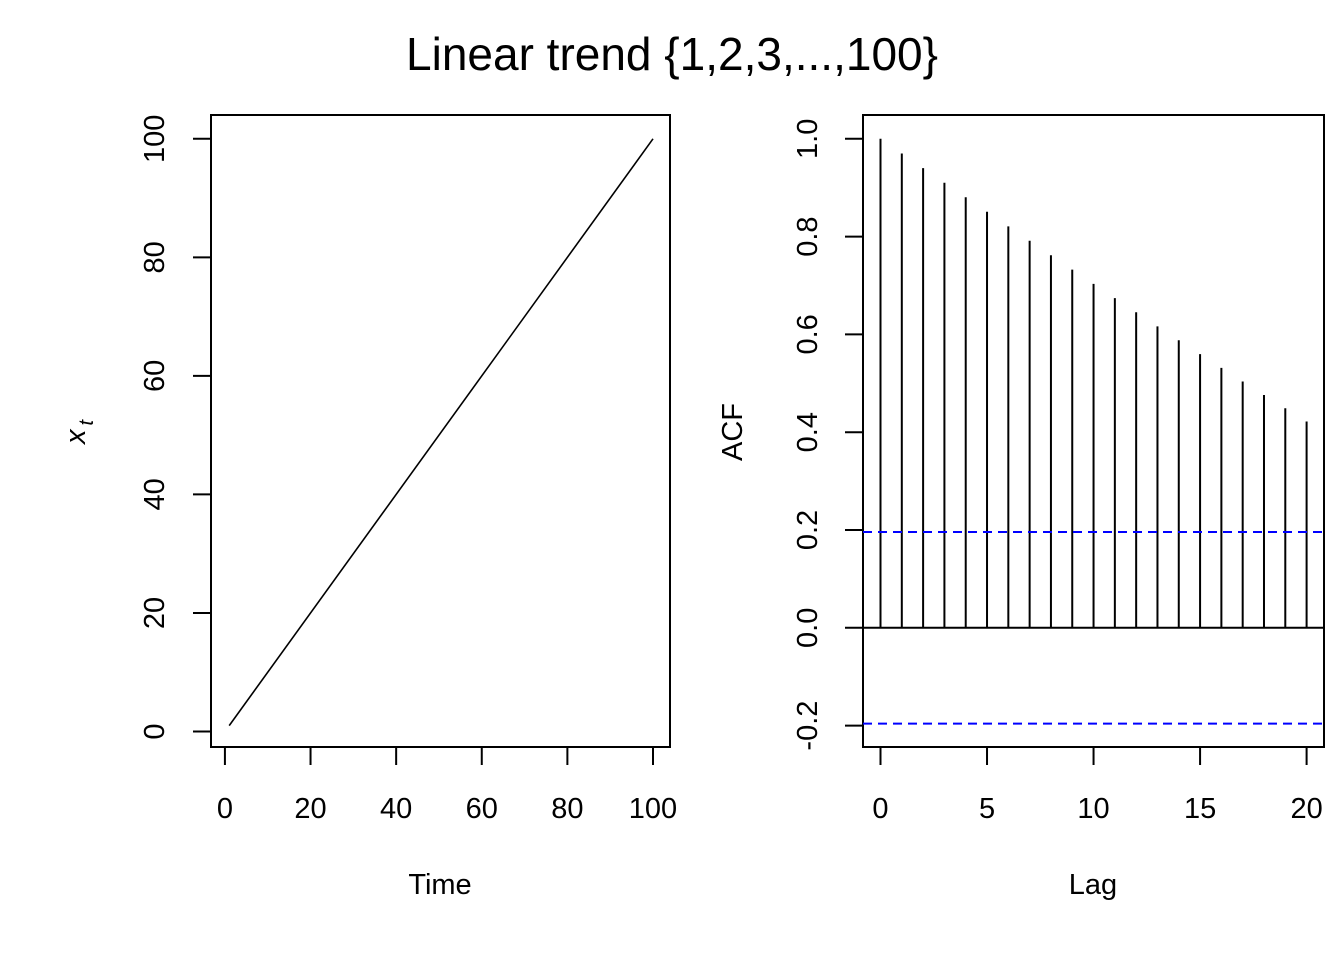  Describe the element at coordinates (653, 809) in the screenshot. I see `ts-x-tick-label: 100` at that location.